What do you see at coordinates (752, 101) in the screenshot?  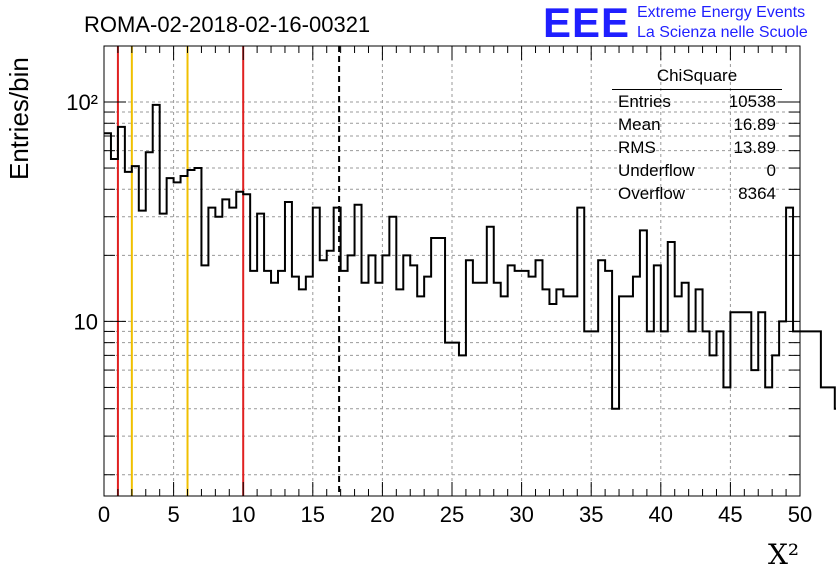 I see `stats-value: 10538` at bounding box center [752, 101].